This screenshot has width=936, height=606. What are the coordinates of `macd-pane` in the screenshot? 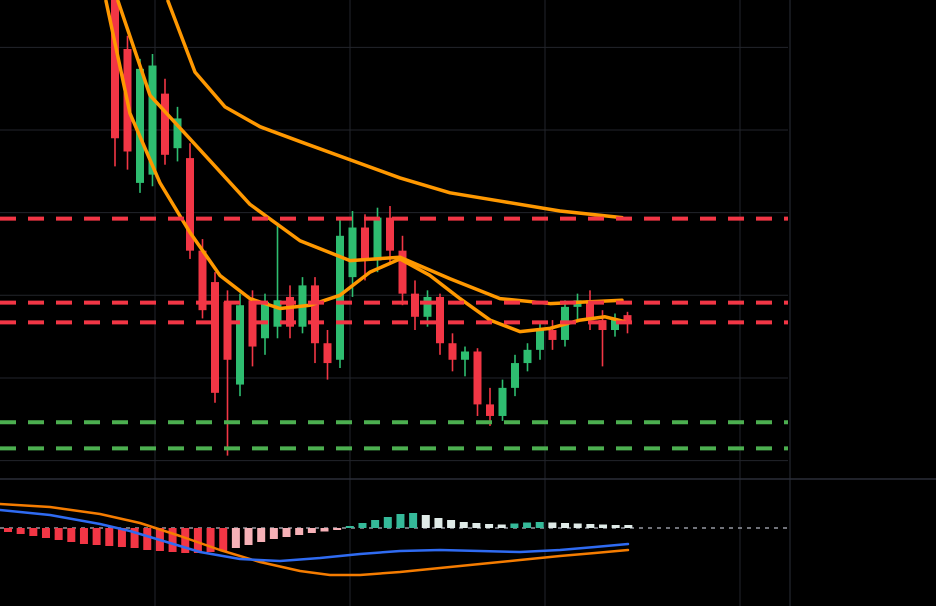 It's located at (394, 539).